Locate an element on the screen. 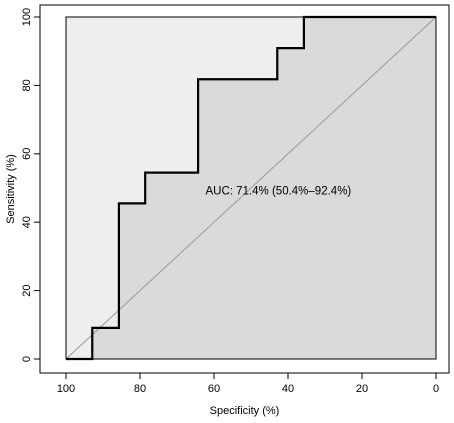  x-axis: 100 80 60 40 20 0 is located at coordinates (248, 383).